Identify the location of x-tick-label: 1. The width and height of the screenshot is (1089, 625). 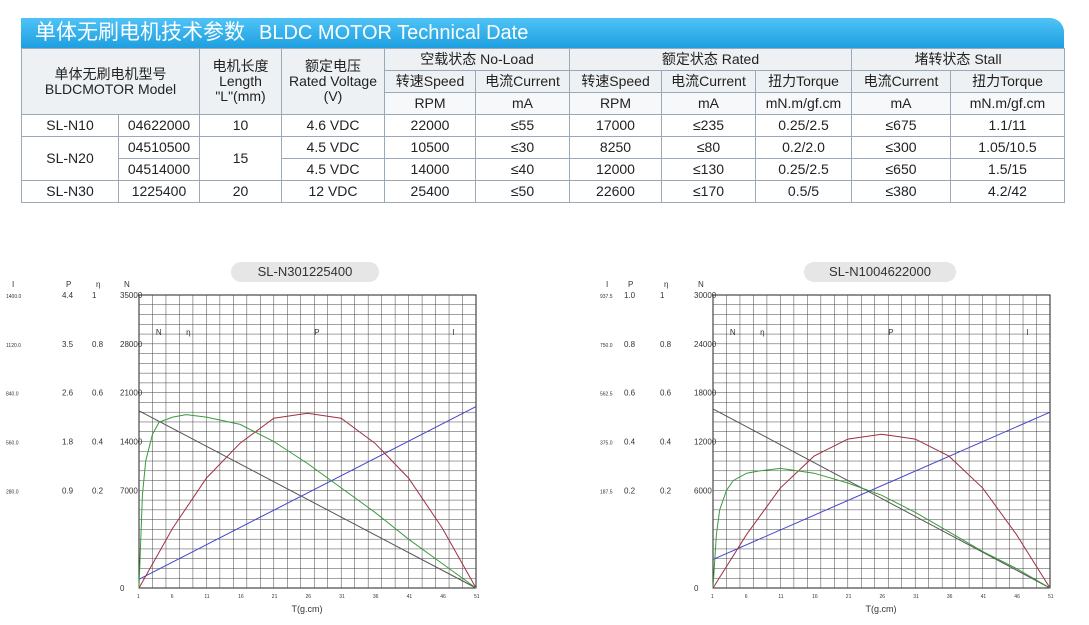
(138, 597).